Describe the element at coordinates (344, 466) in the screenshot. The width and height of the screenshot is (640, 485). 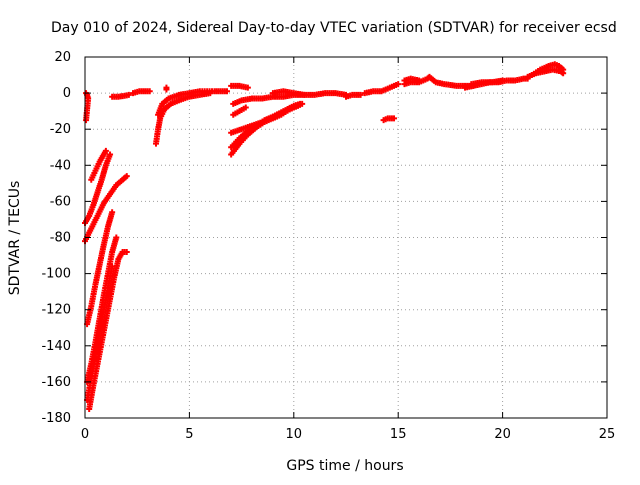
I see `x-axis-label: GPS time / hours` at that location.